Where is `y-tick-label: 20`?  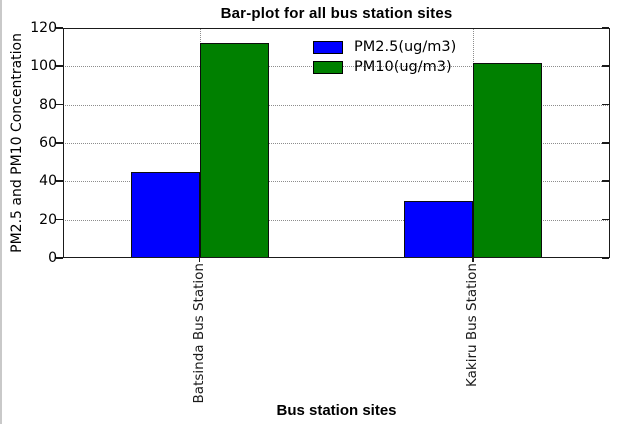 y-tick-label: 20 is located at coordinates (48, 219).